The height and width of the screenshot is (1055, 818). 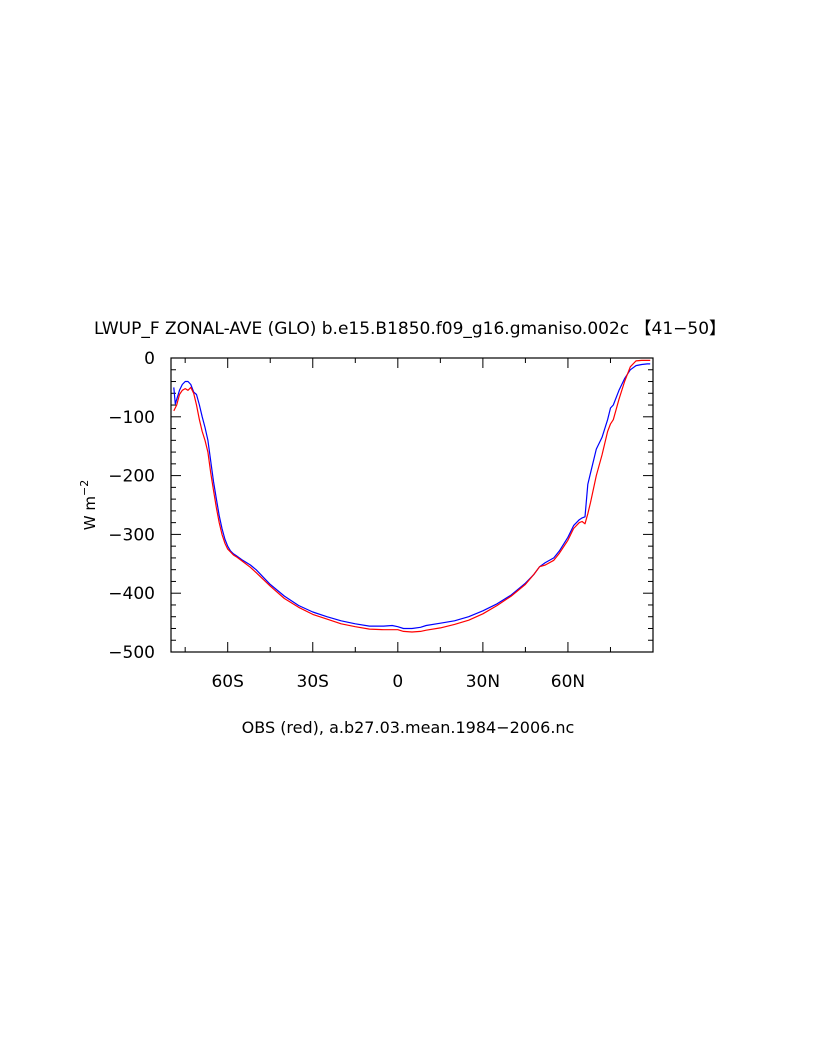 What do you see at coordinates (131, 418) in the screenshot?
I see `y-tick-label: −100` at bounding box center [131, 418].